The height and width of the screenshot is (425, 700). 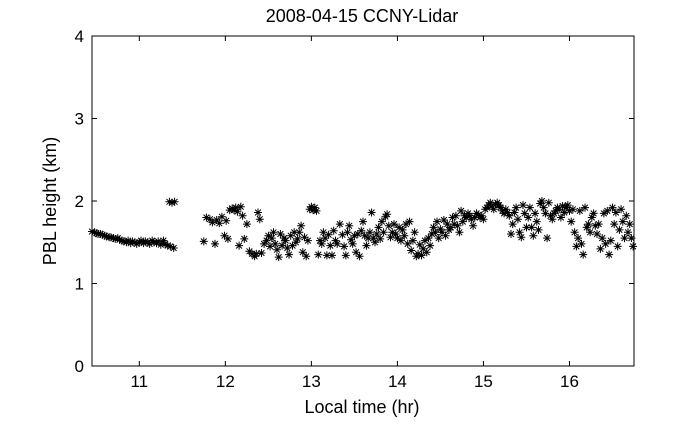 I want to click on data-points, so click(x=363, y=229).